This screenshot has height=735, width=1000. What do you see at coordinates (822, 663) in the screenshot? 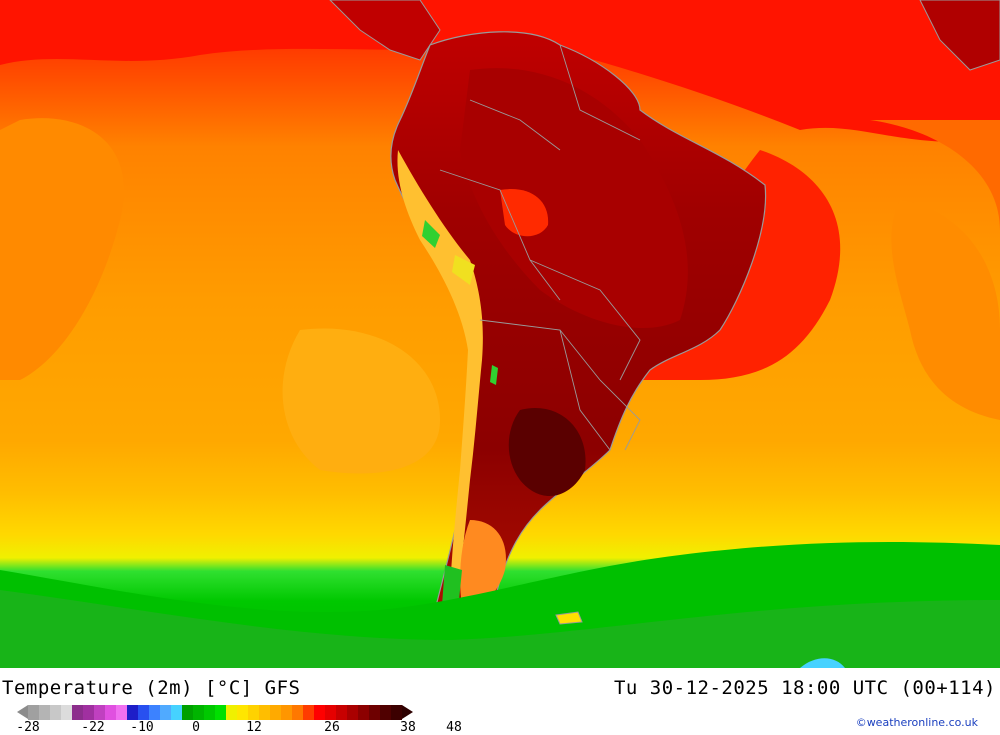
I see `south-ice-edge` at bounding box center [822, 663].